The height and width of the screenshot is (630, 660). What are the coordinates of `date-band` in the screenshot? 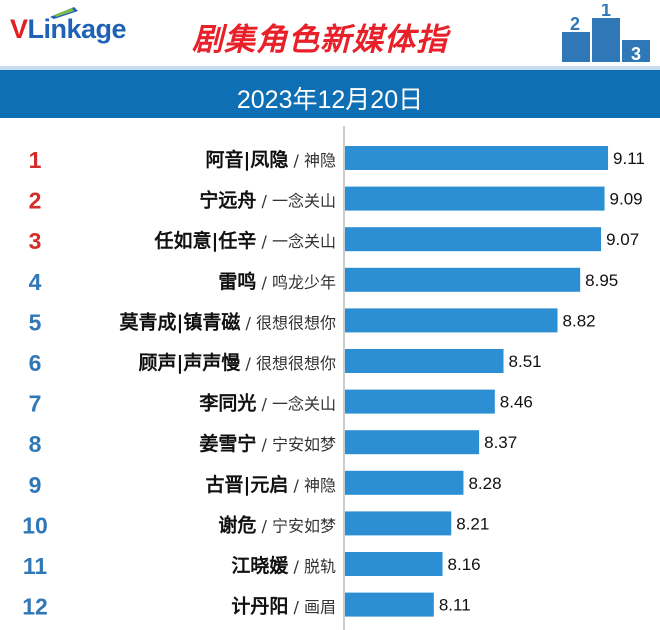 It's located at (330, 92).